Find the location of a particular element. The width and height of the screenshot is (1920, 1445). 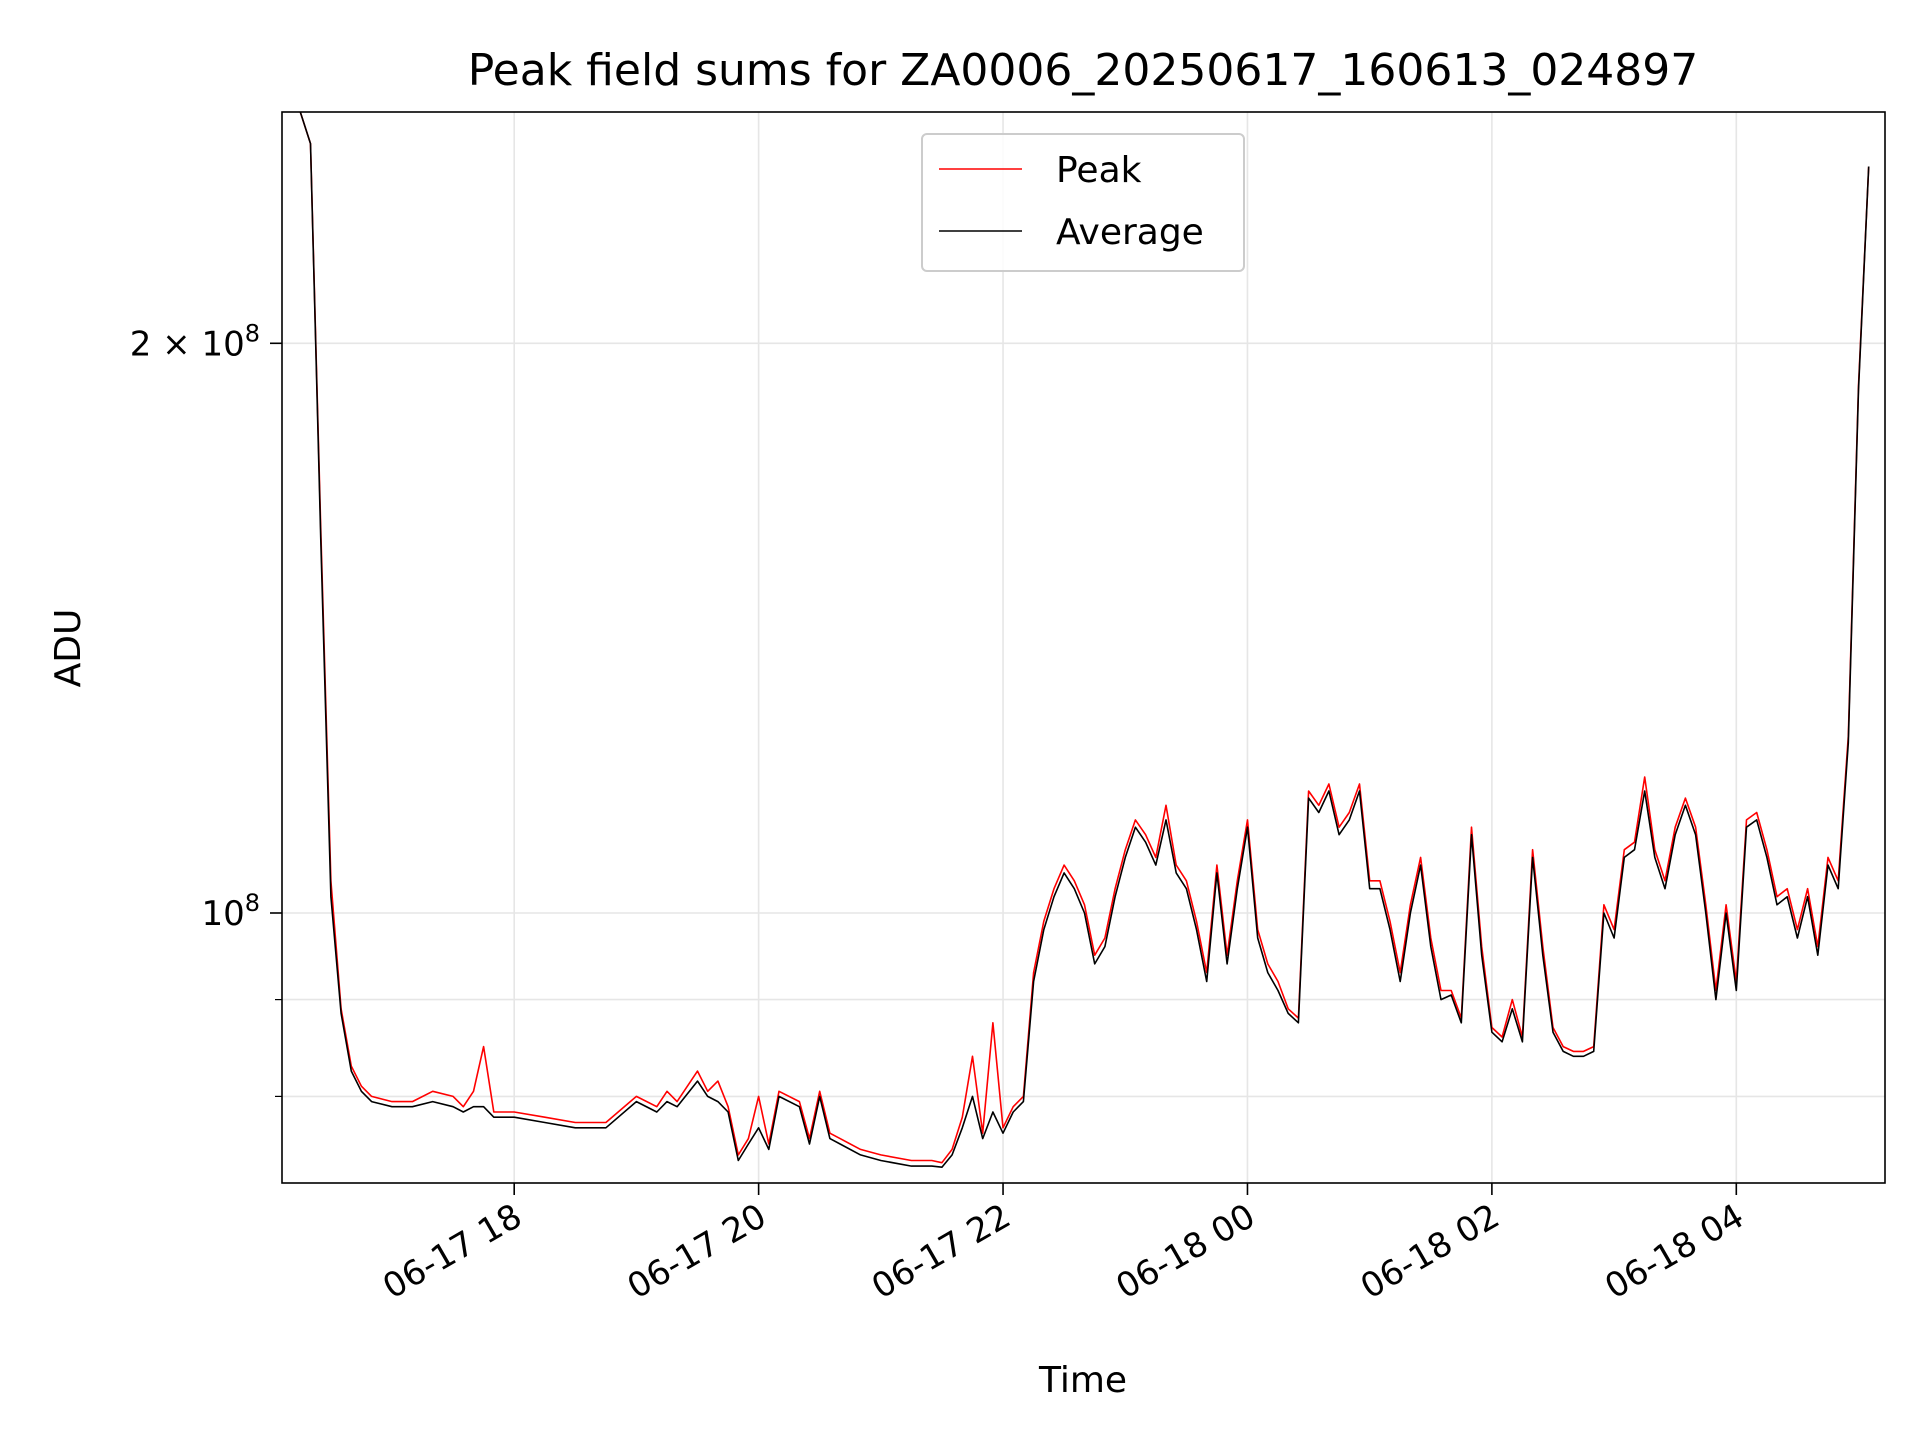

legend: Peak Average is located at coordinates (1083, 202).